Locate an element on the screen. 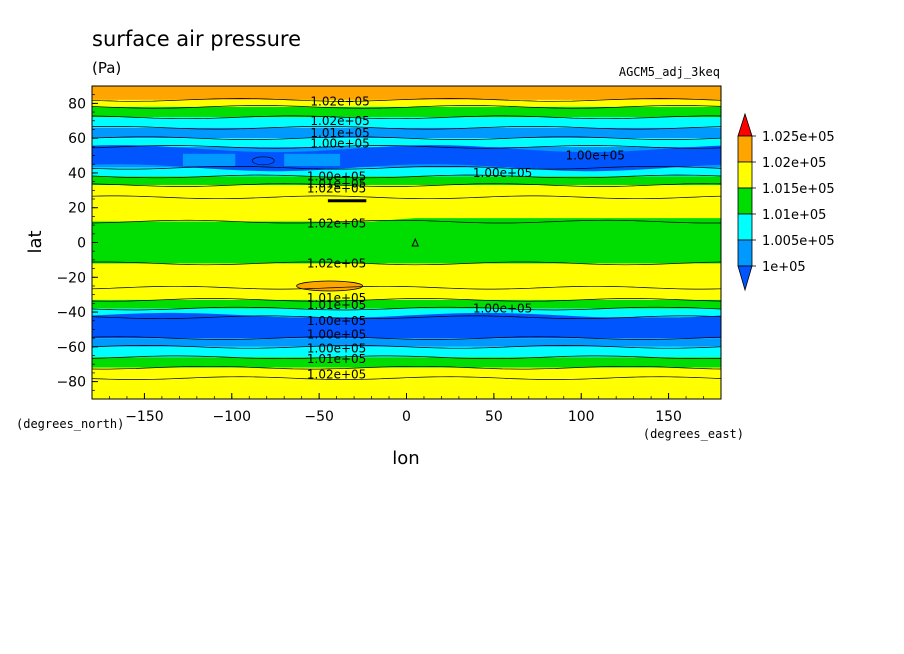  y-tick-label: 40 is located at coordinates (77, 174).